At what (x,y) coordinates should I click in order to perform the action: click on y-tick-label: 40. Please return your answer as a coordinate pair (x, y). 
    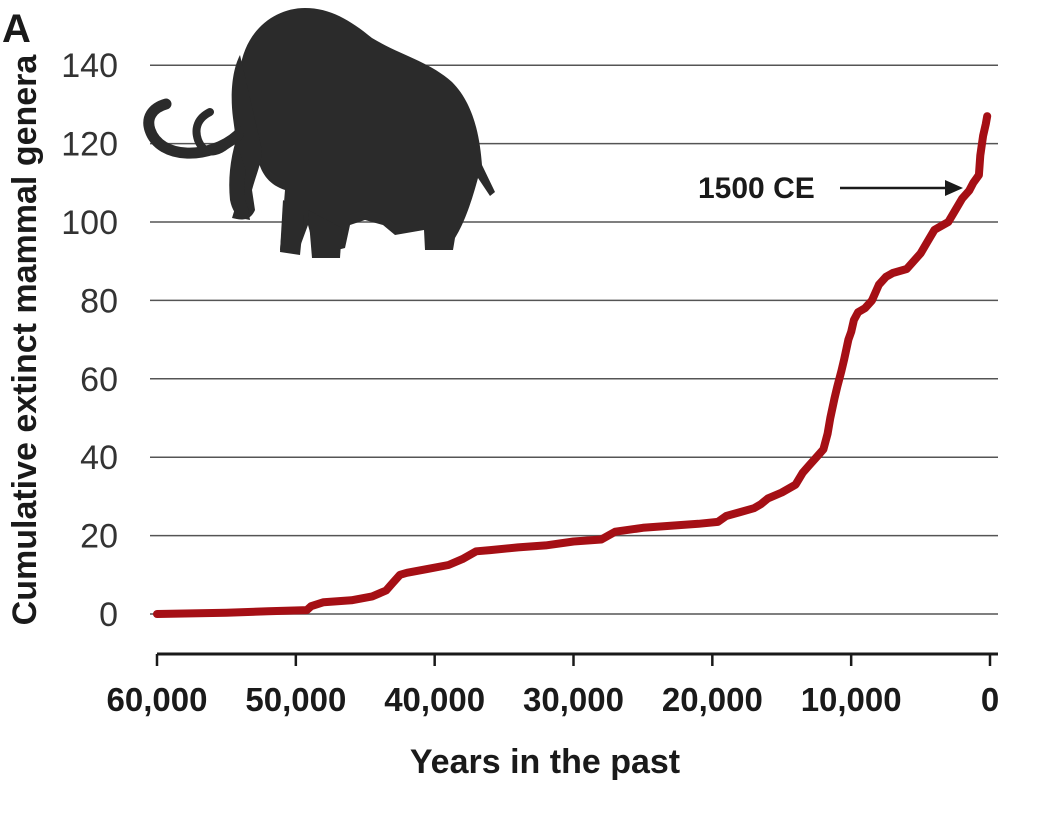
    Looking at the image, I should click on (99, 458).